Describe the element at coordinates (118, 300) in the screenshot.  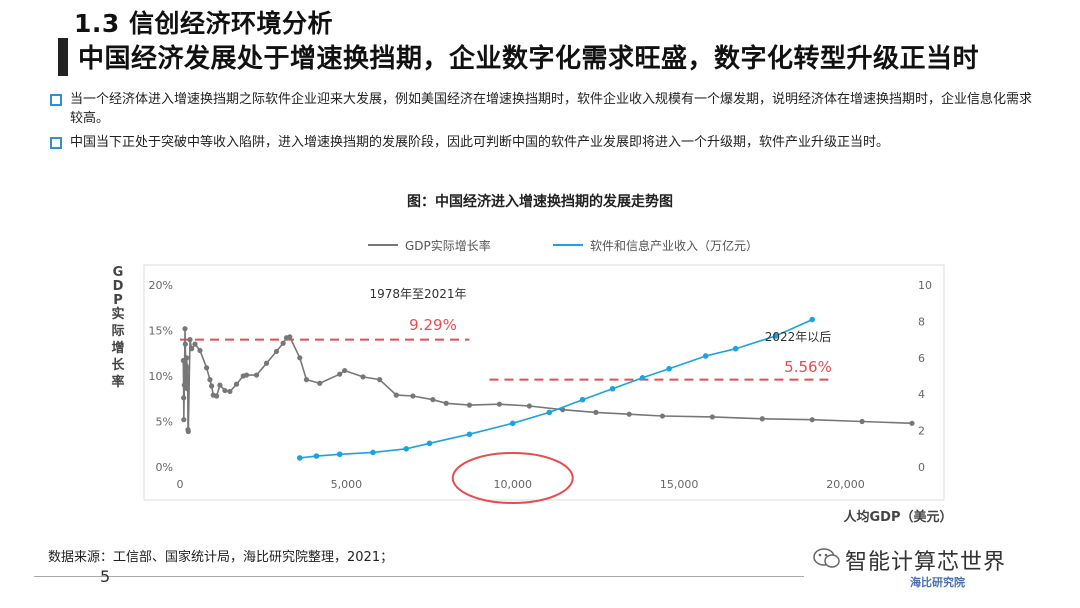
I see `y-axis-label-char: P` at that location.